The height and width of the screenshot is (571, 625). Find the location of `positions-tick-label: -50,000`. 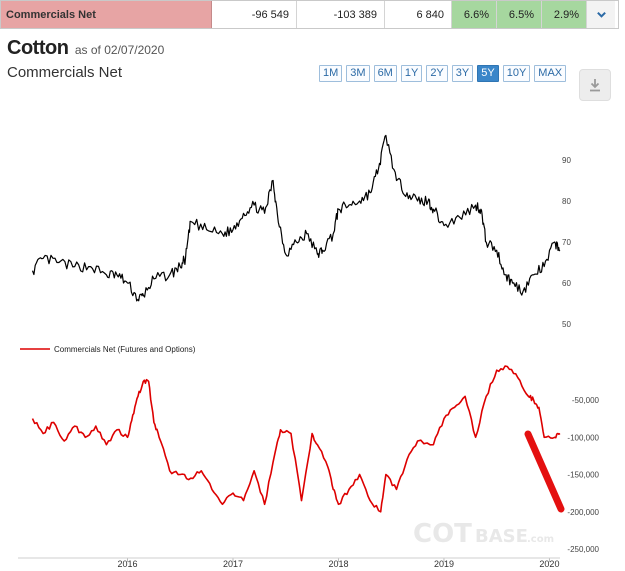

positions-tick-label: -50,000 is located at coordinates (586, 400).